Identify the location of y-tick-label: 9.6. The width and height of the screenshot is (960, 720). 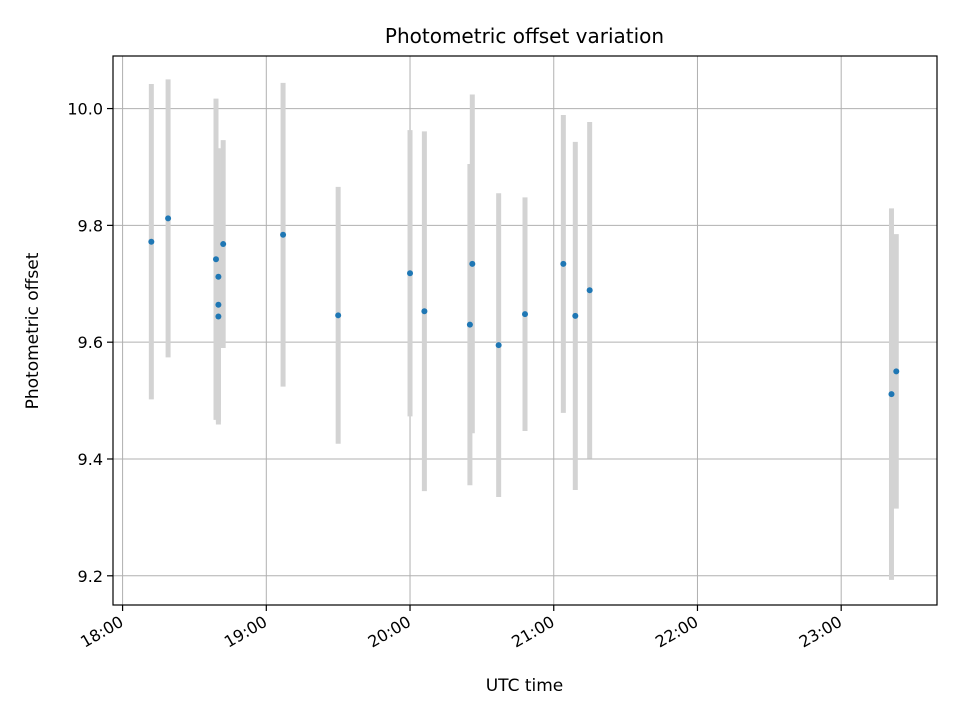
(90, 342).